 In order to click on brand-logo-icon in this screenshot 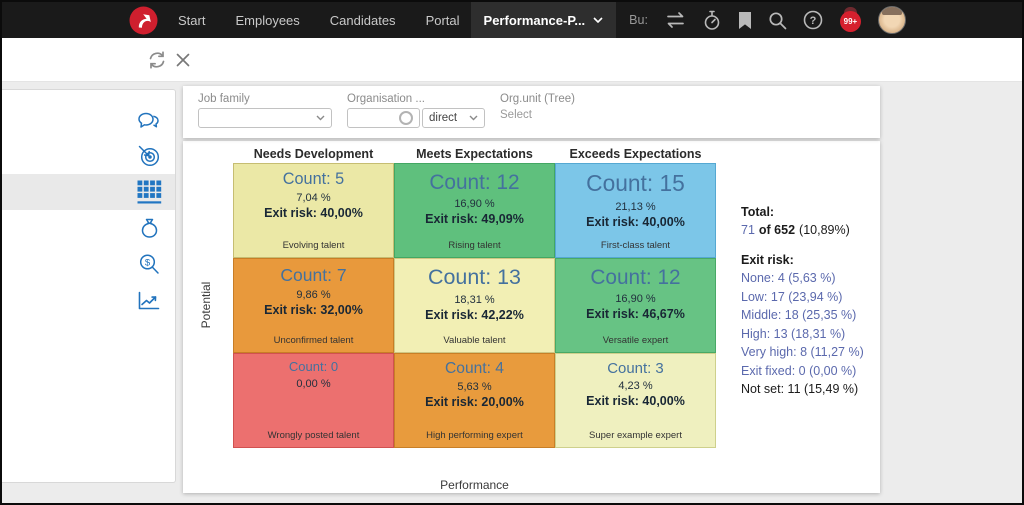, I will do `click(143, 20)`.